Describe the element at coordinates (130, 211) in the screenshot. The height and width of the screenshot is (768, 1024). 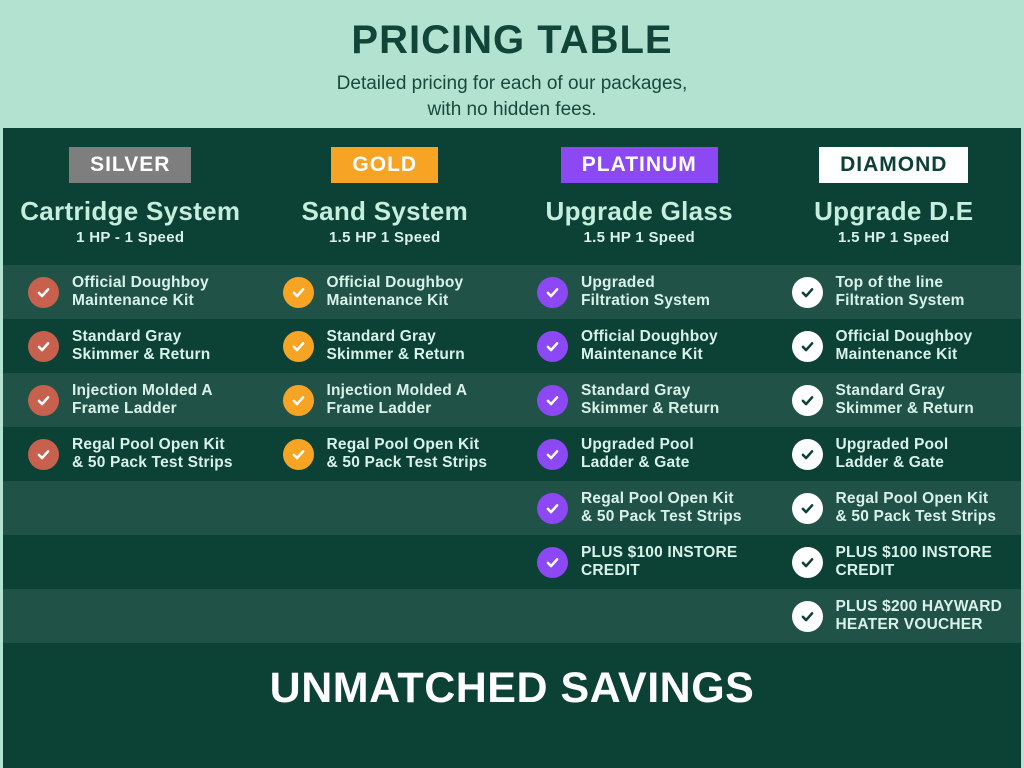
I see `package-title: Cartridge System` at that location.